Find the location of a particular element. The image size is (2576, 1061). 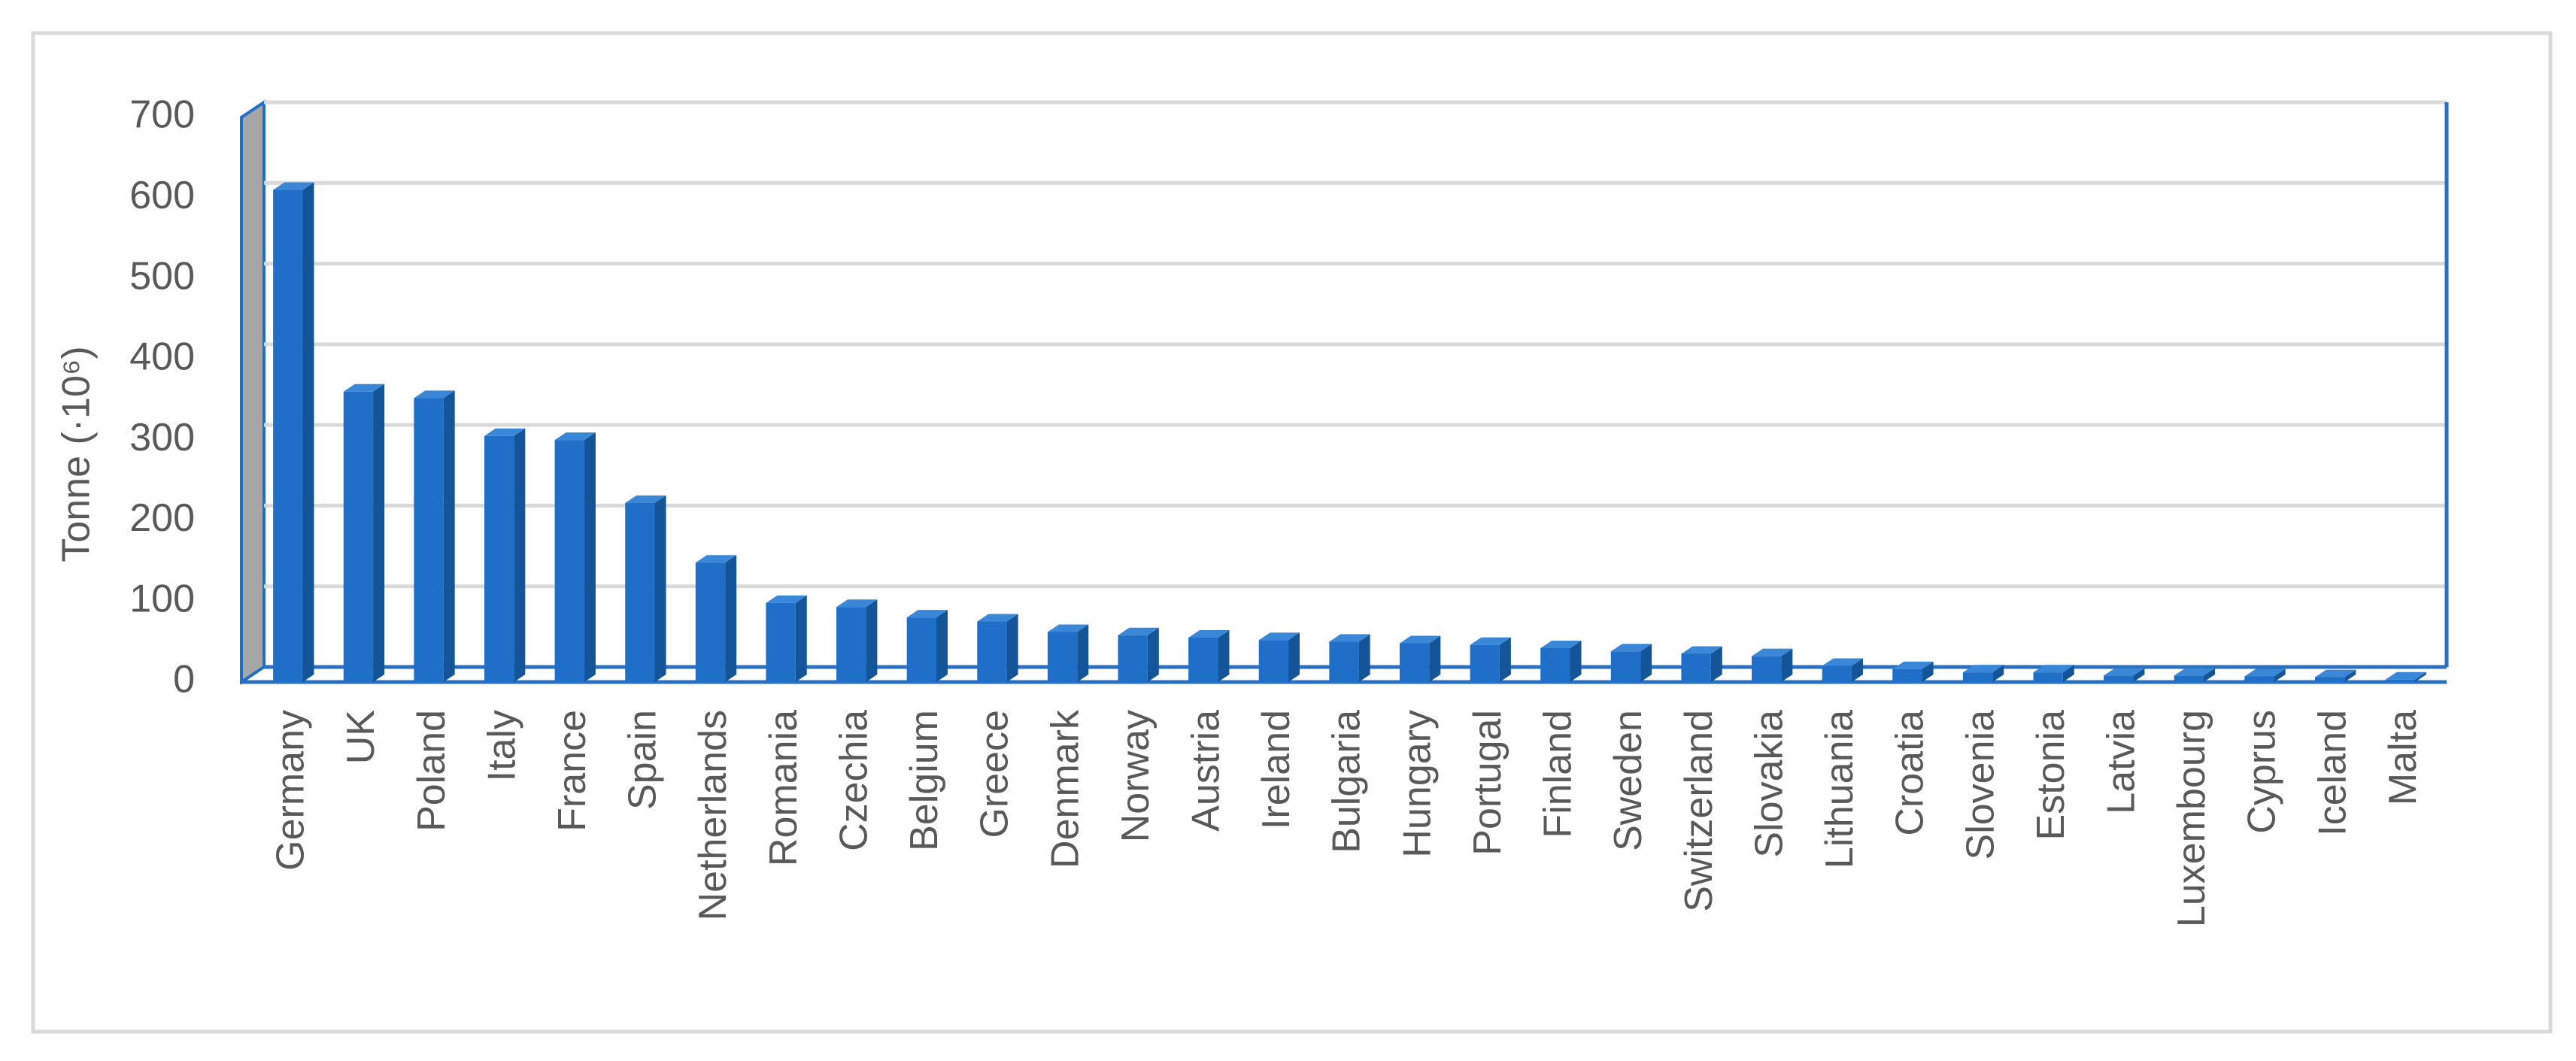

x-tick-label: Spain is located at coordinates (643, 760).